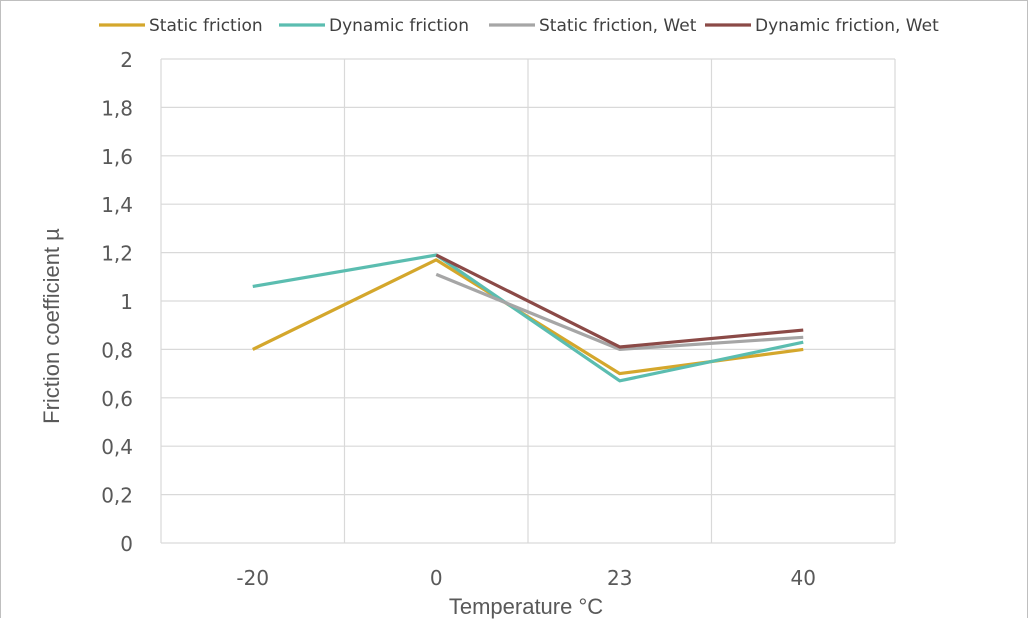 This screenshot has height=619, width=1028. I want to click on y-tick-label: 0,4, so click(117, 447).